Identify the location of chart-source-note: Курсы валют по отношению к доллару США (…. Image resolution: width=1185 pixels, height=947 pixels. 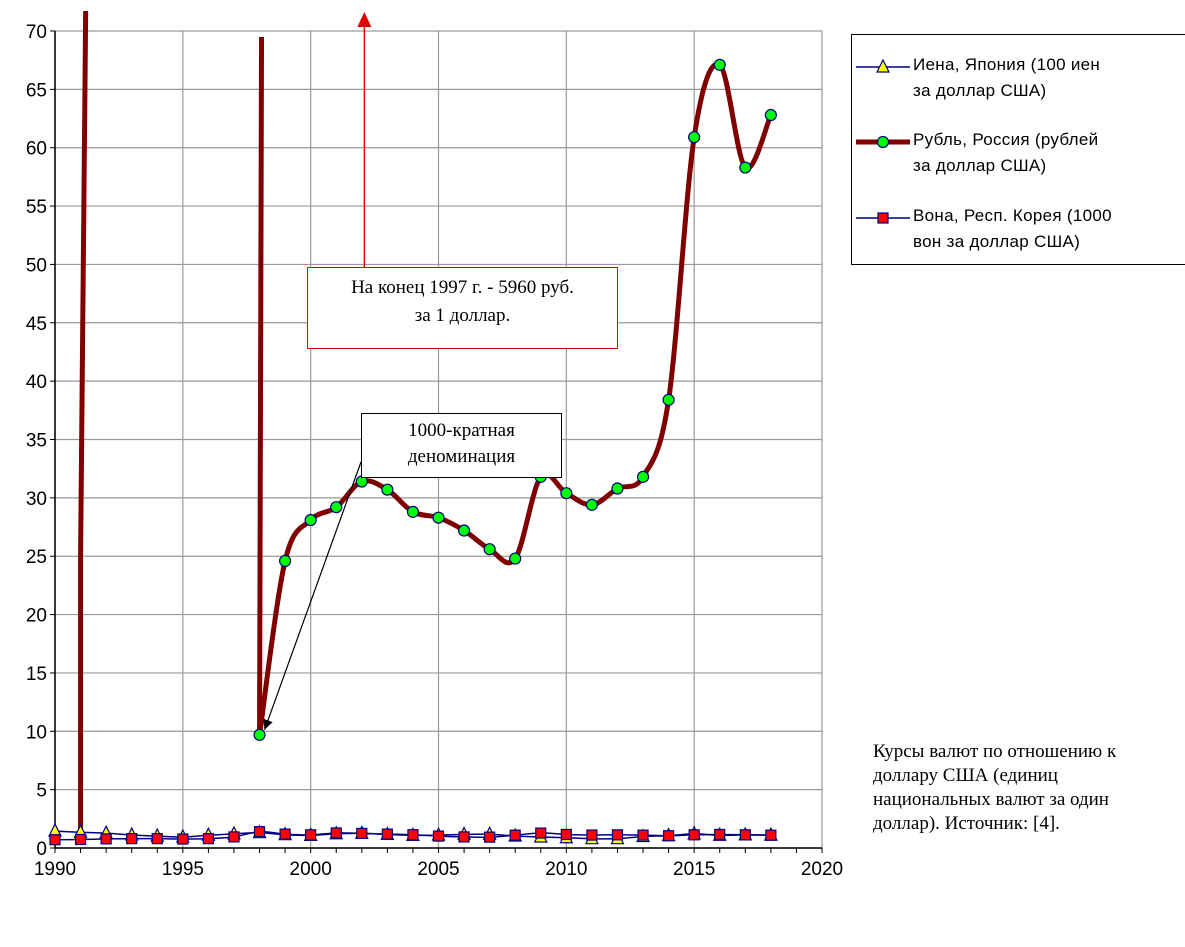
(1029, 788).